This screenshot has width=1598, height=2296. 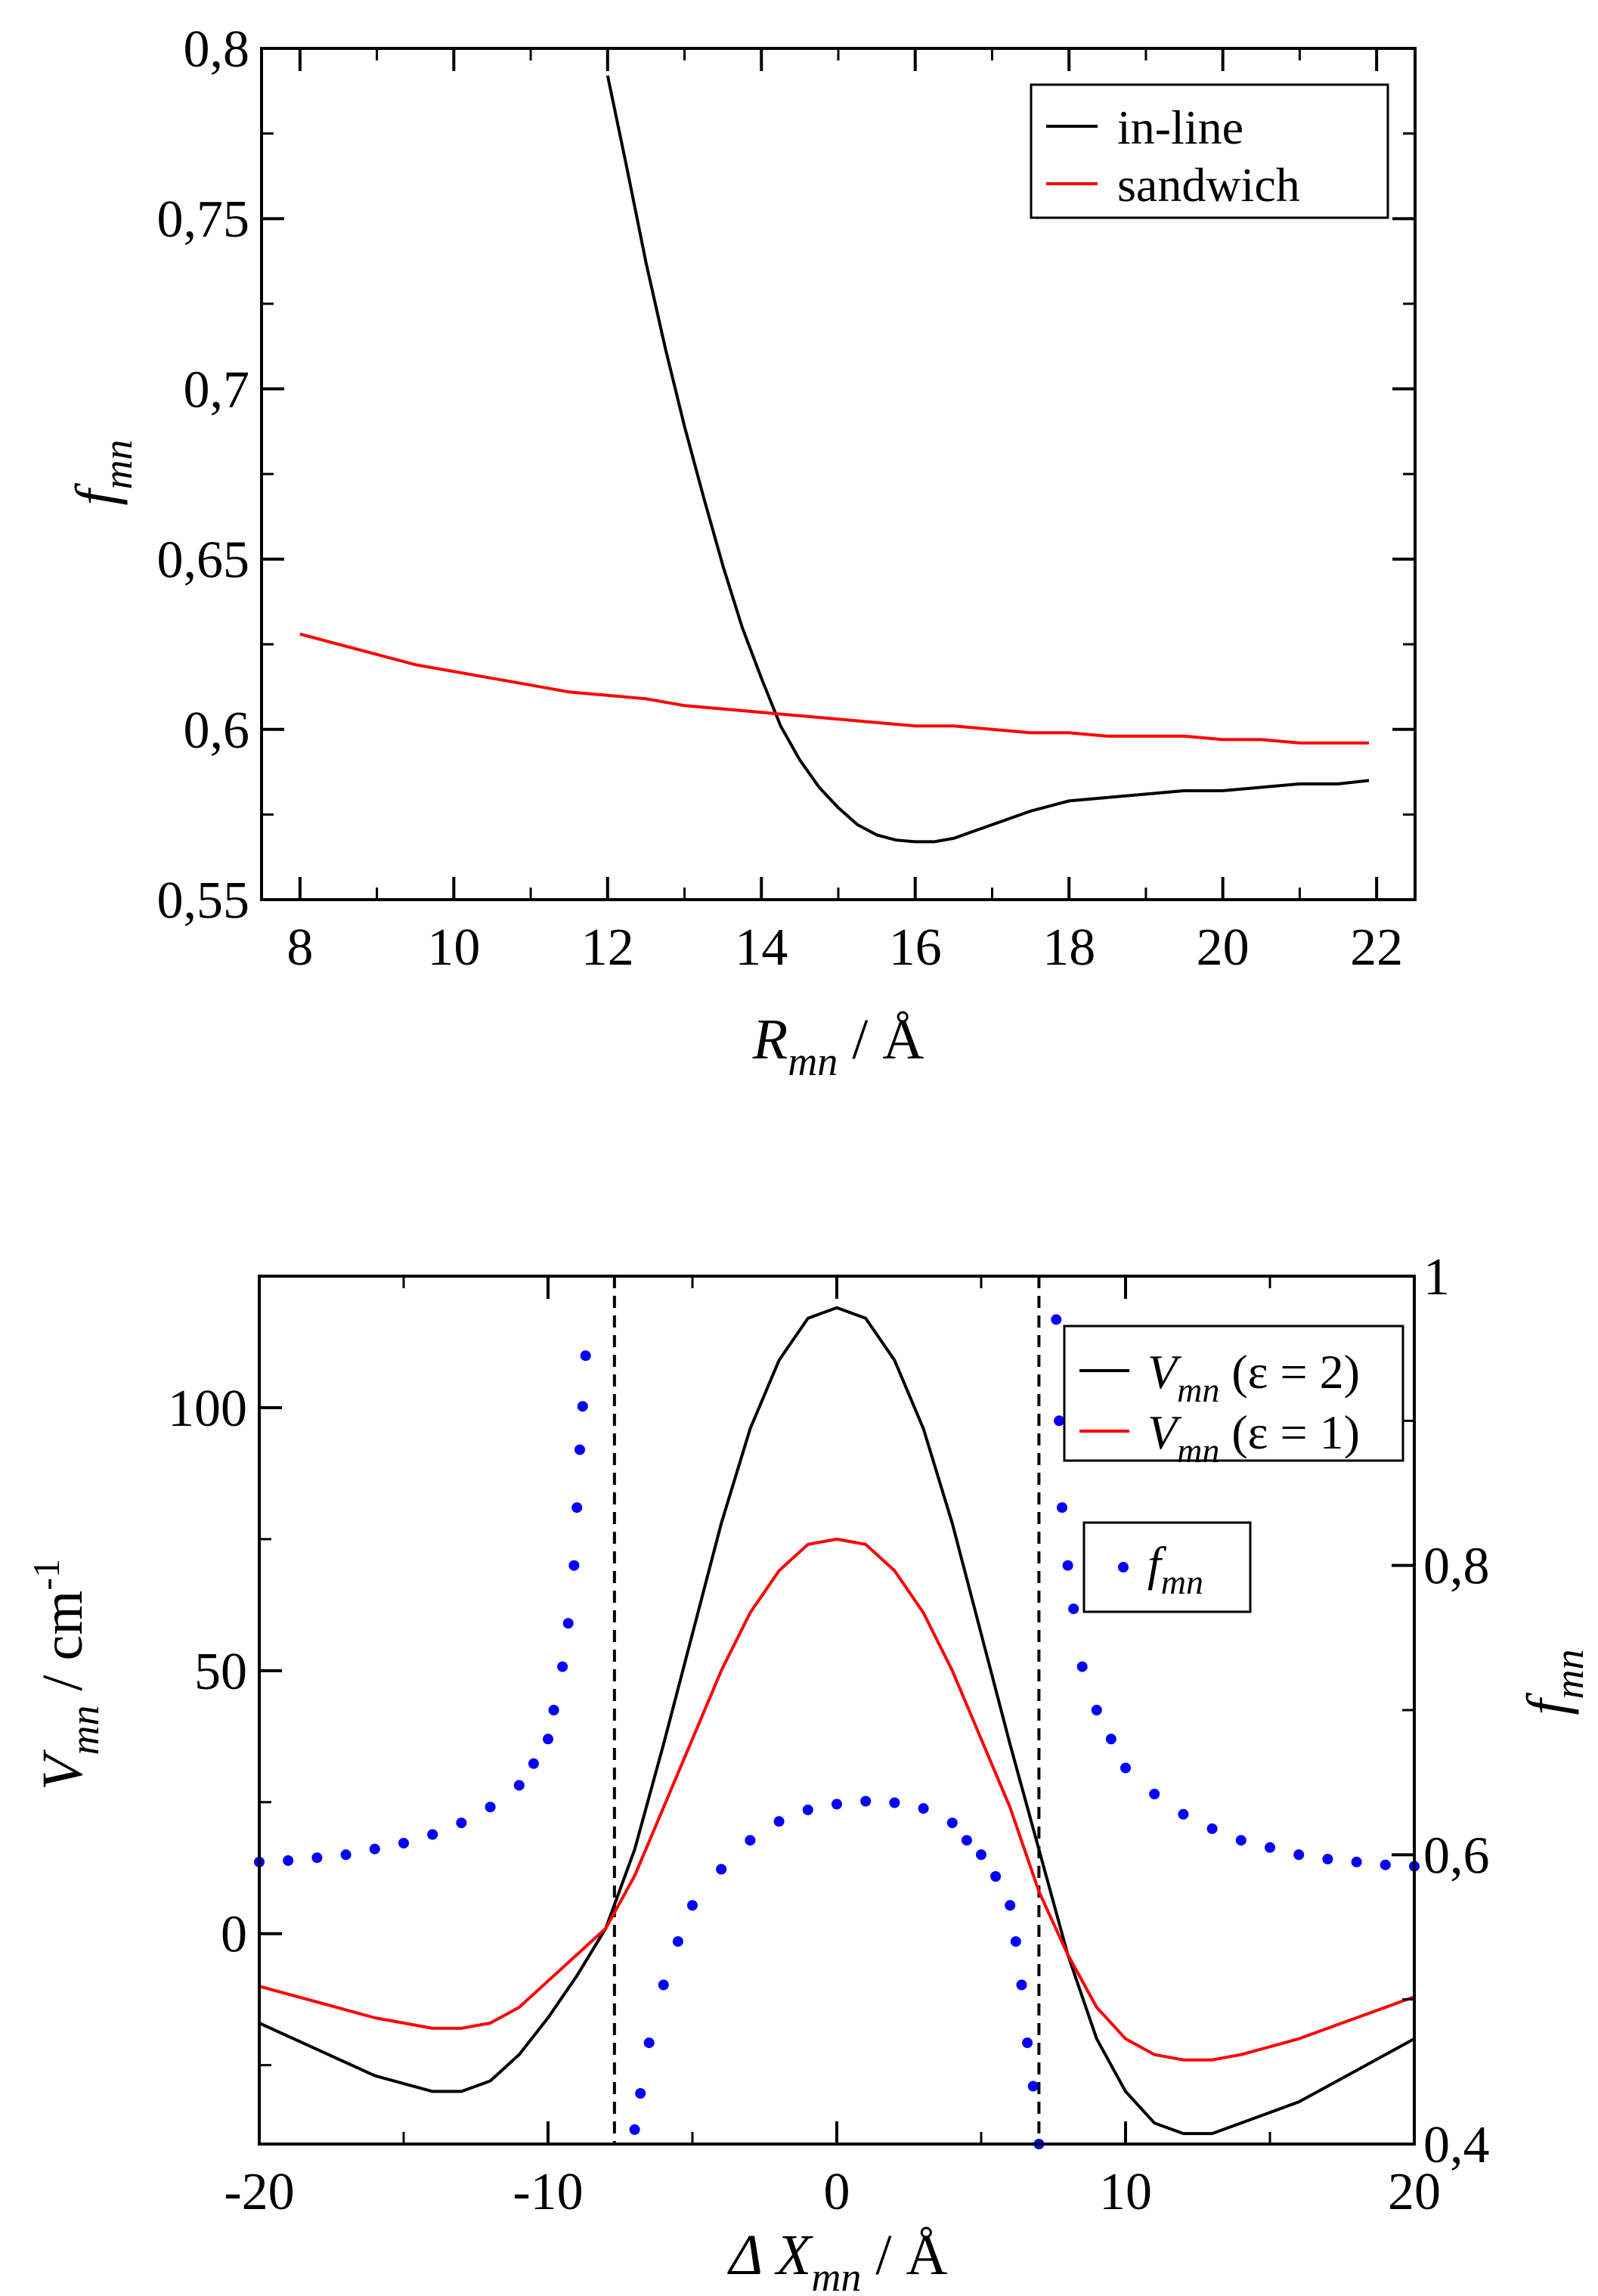 I want to click on bottom-y2-tick-label: 0,8, so click(x=1456, y=1567).